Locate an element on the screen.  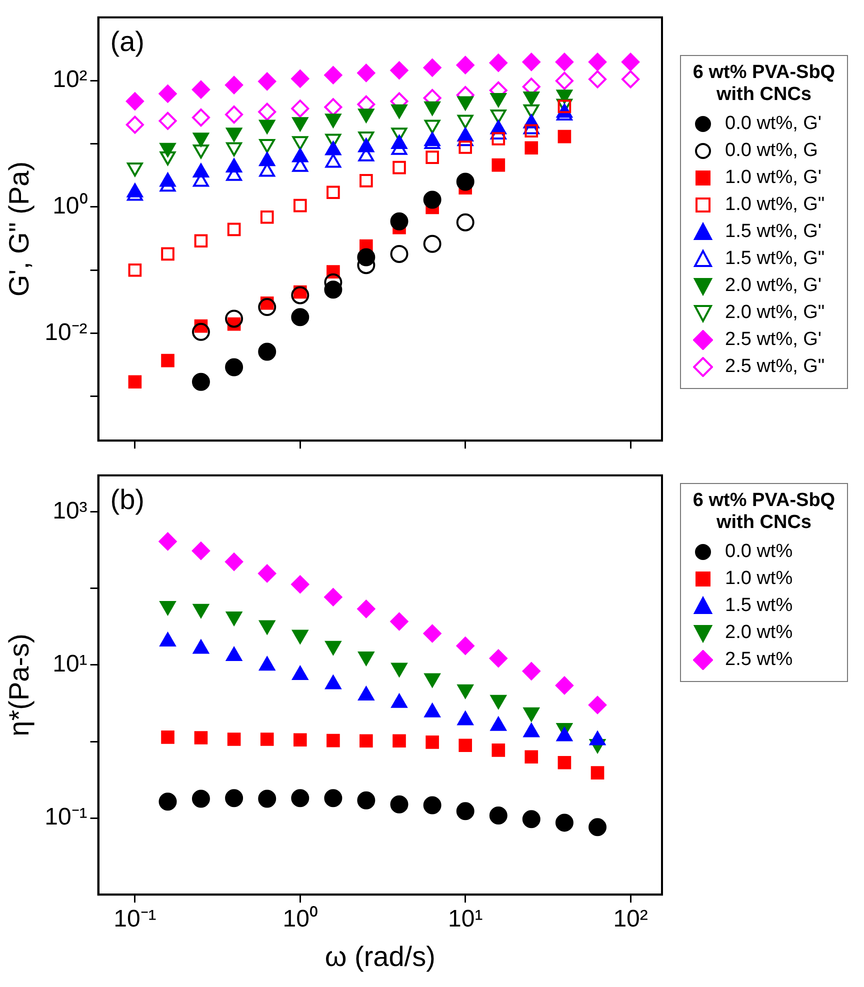
legend-label: 1.5 wt% is located at coordinates (759, 605).